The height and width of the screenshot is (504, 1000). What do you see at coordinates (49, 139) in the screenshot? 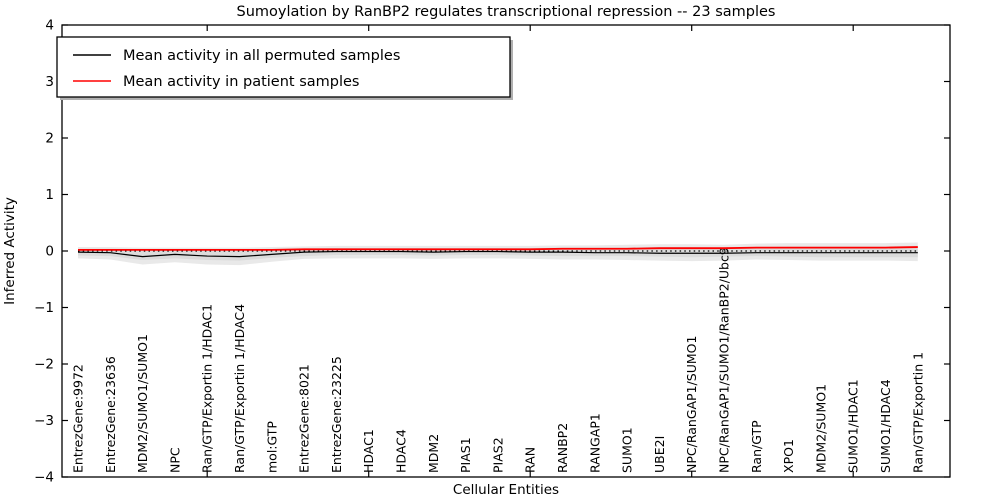
I see `y-tick-label: 2` at bounding box center [49, 139].